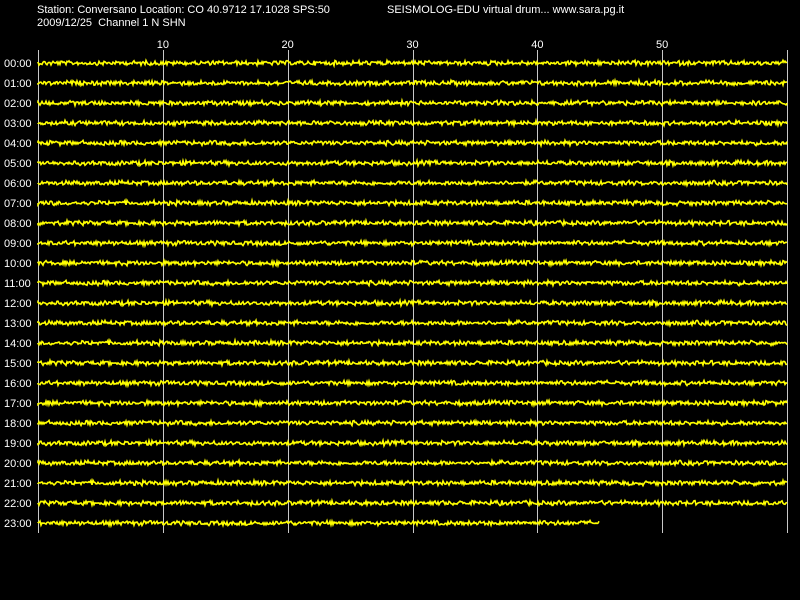  I want to click on date-channel-info: 2009/12/25 Channel 1 N SHN, so click(111, 23).